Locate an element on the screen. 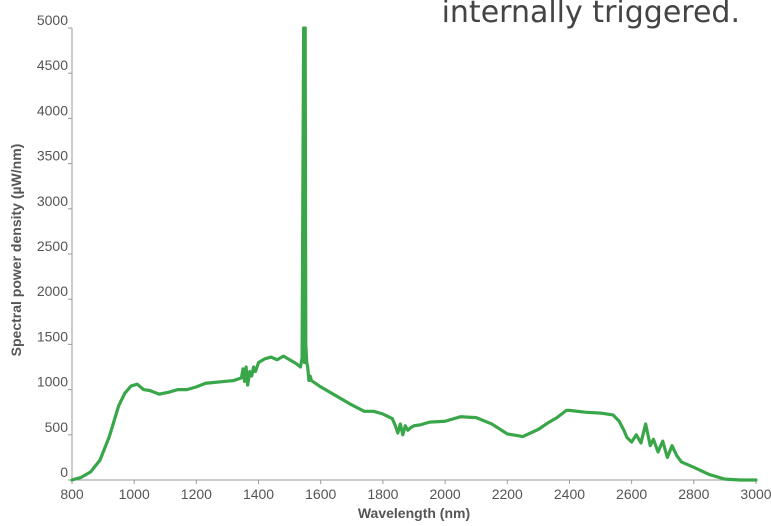 The image size is (771, 526). y-tick-label: 4000 is located at coordinates (52, 110).